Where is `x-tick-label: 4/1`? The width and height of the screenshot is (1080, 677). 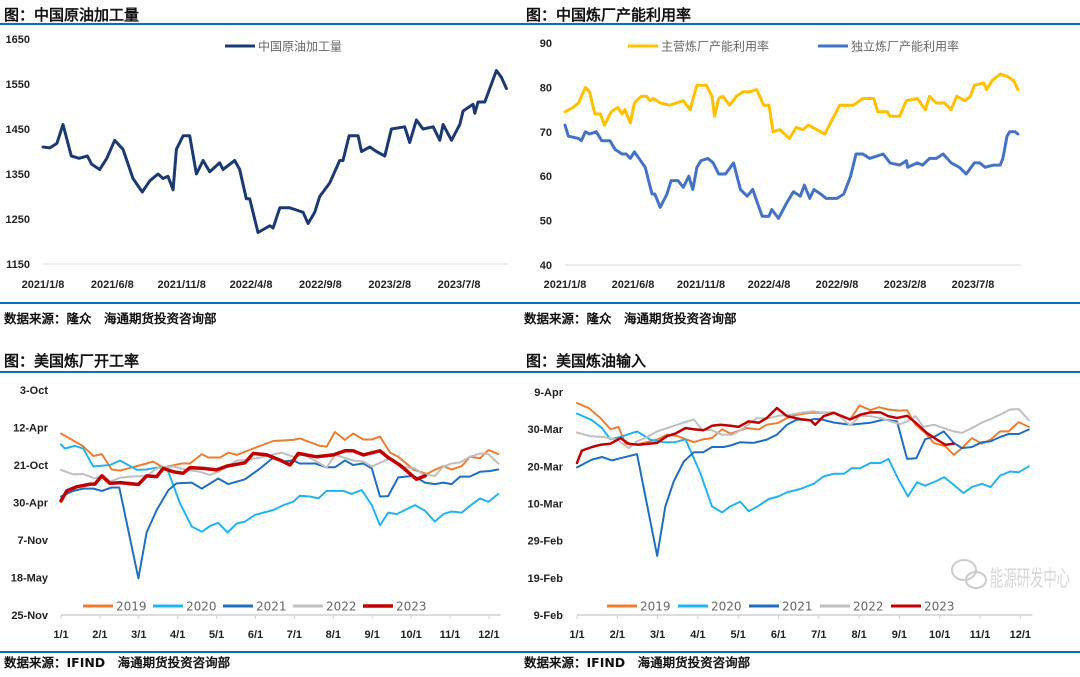 x-tick-label: 4/1 is located at coordinates (177, 635).